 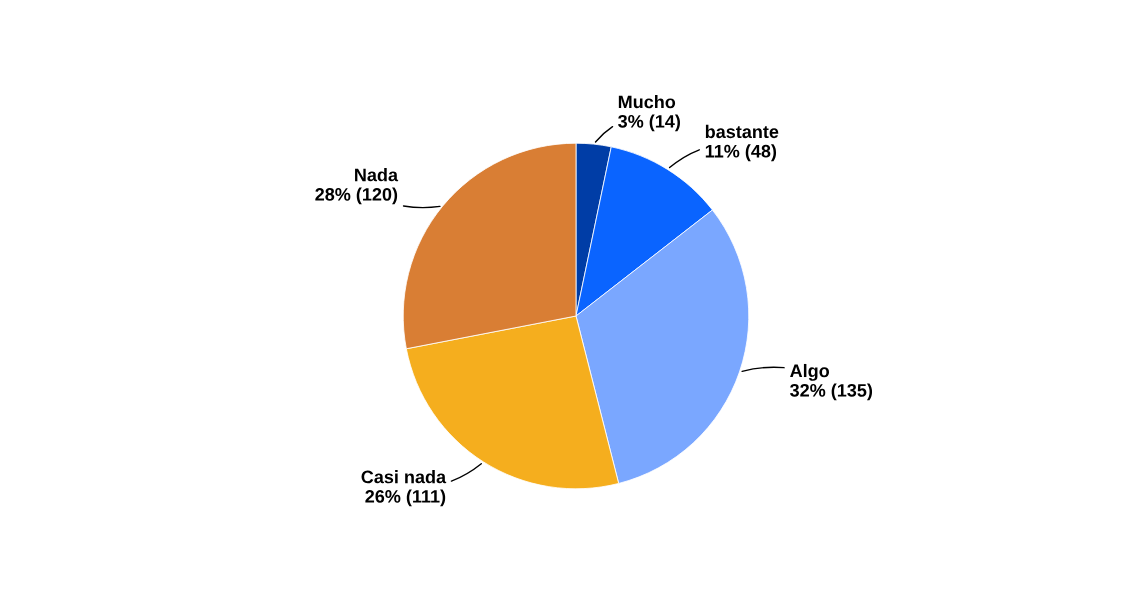 I want to click on slice-label: Nada, so click(x=377, y=175).